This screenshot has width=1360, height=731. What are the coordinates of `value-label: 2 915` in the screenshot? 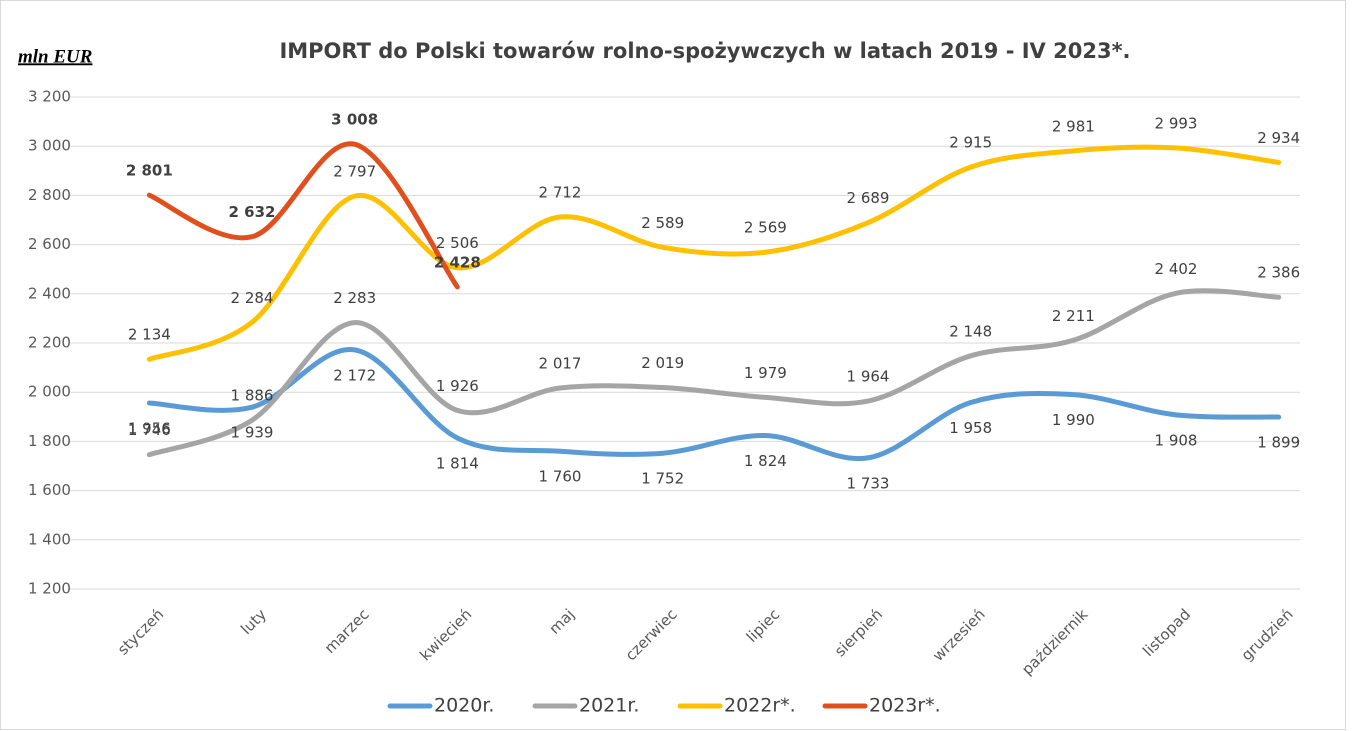 It's located at (970, 143).